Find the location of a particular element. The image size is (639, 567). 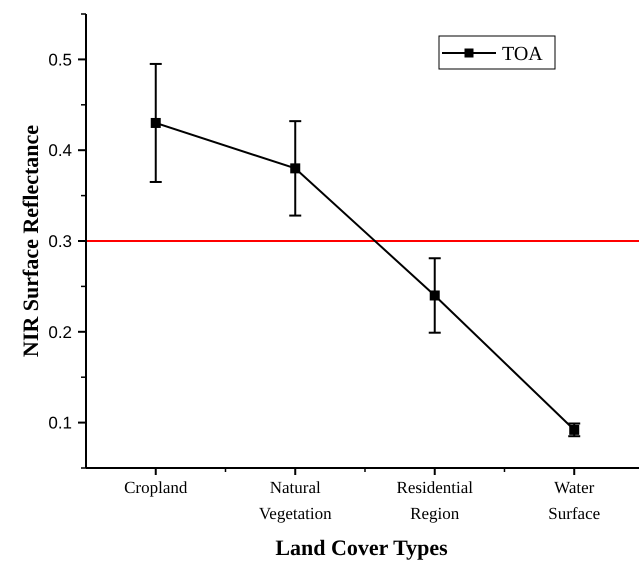

x-tick-label: Natural Vegetation is located at coordinates (295, 500).